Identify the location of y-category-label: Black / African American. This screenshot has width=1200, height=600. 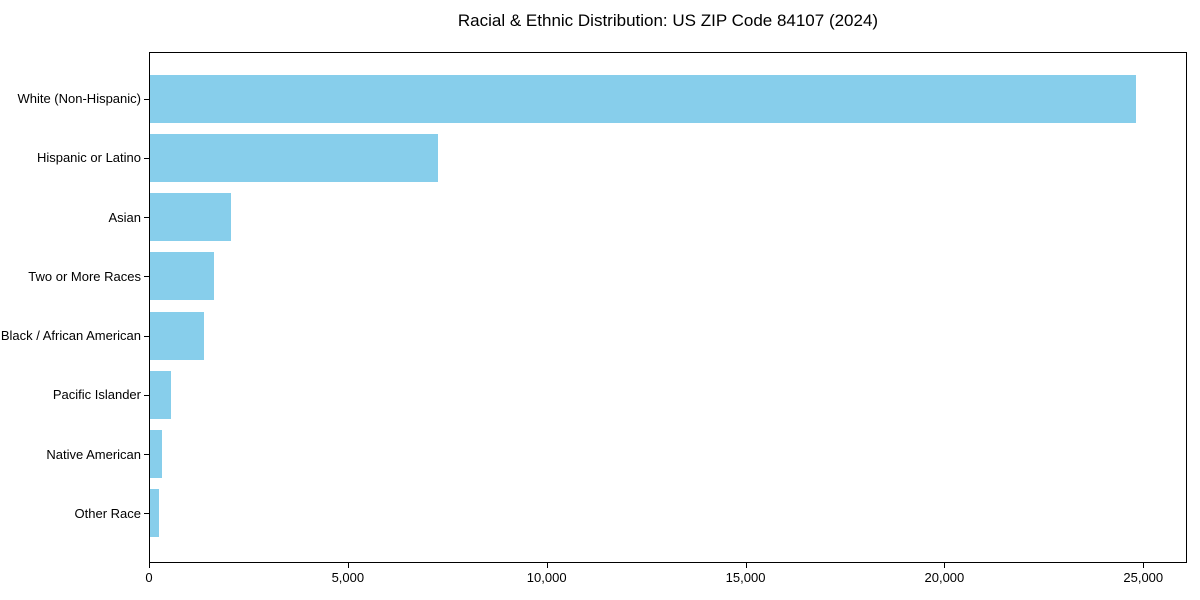
(70, 336).